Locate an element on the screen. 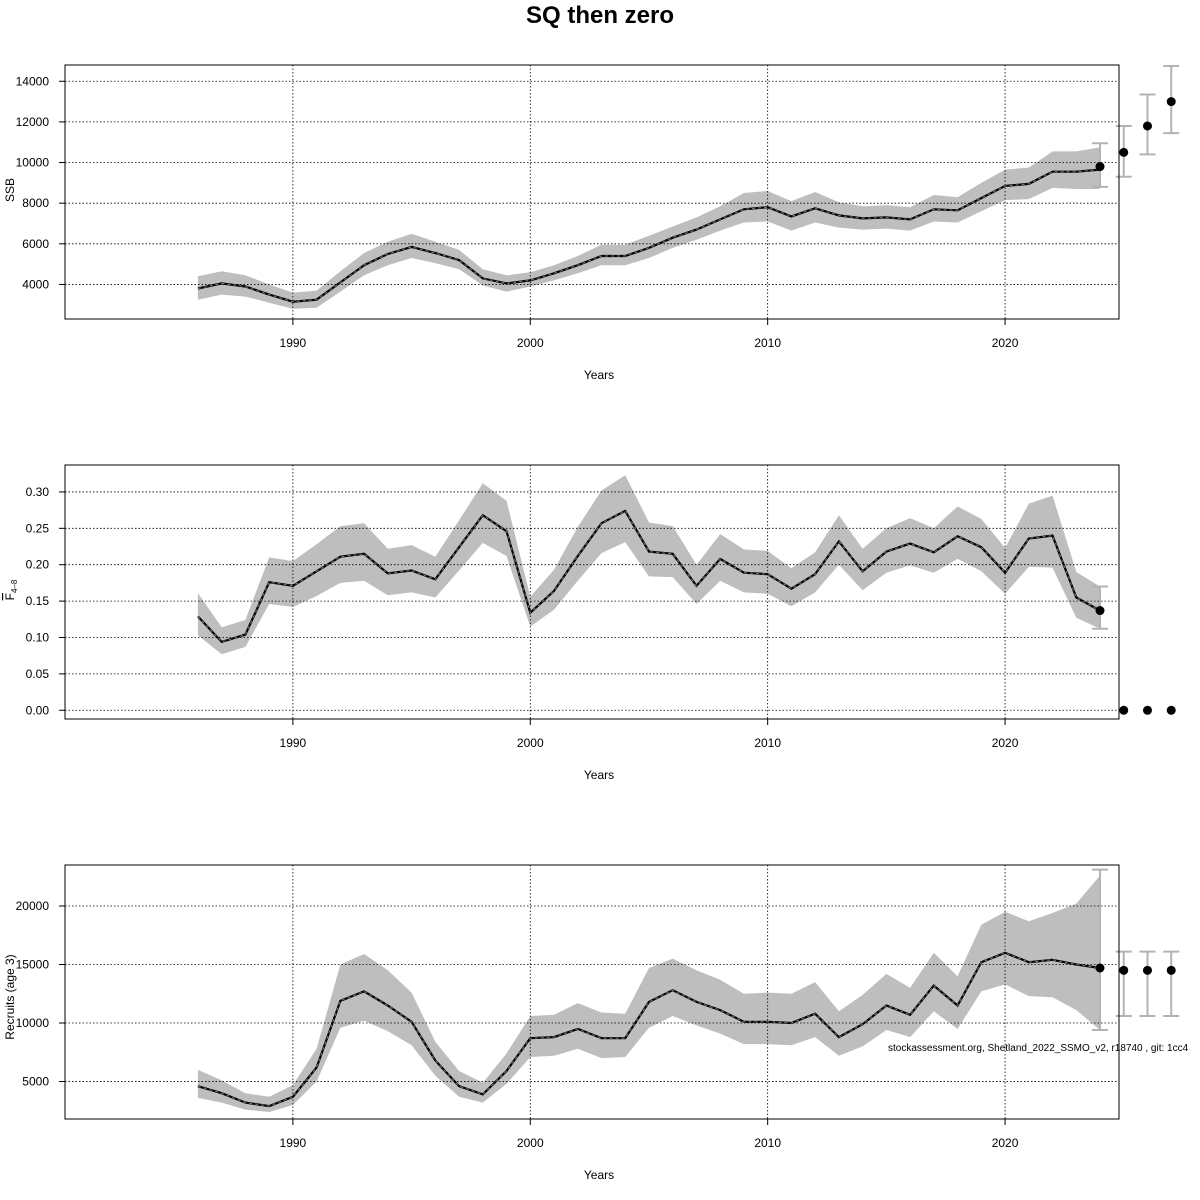 The height and width of the screenshot is (1200, 1200). ssb-x-tick-label: 1990 is located at coordinates (293, 343).